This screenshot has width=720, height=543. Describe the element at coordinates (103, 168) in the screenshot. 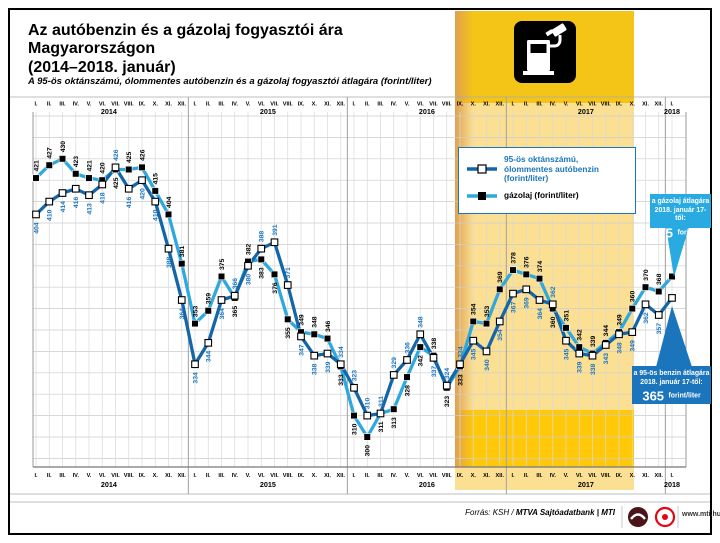

I see `value-label: 420` at that location.